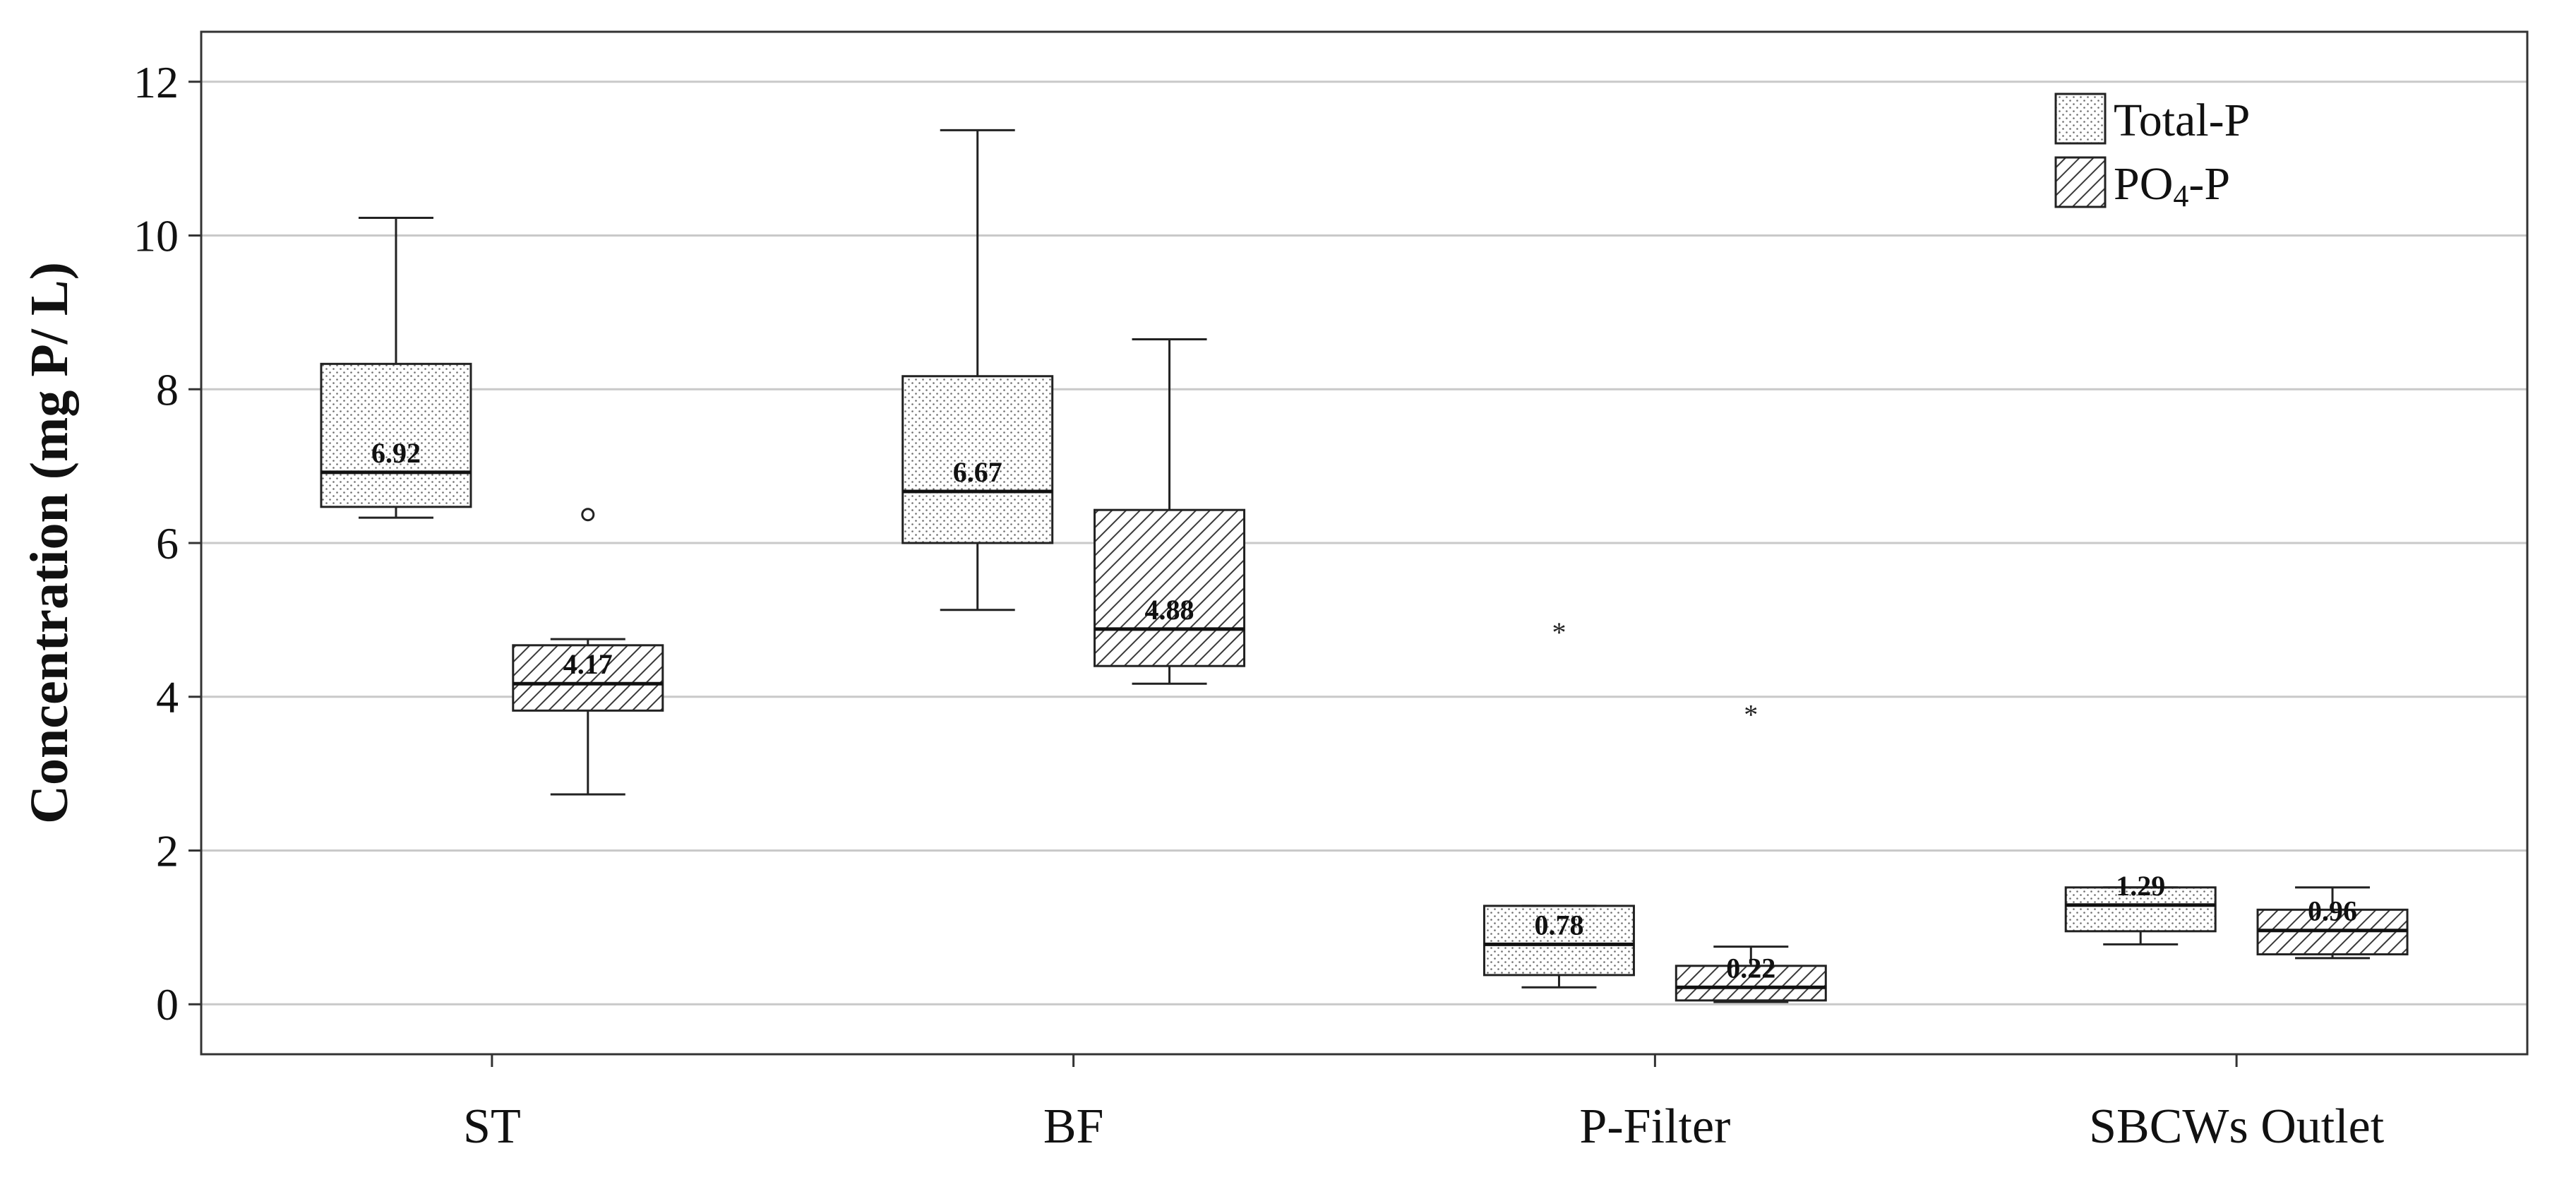  Describe the element at coordinates (396, 453) in the screenshot. I see `box-total-p-st-median-label: 6.92` at that location.